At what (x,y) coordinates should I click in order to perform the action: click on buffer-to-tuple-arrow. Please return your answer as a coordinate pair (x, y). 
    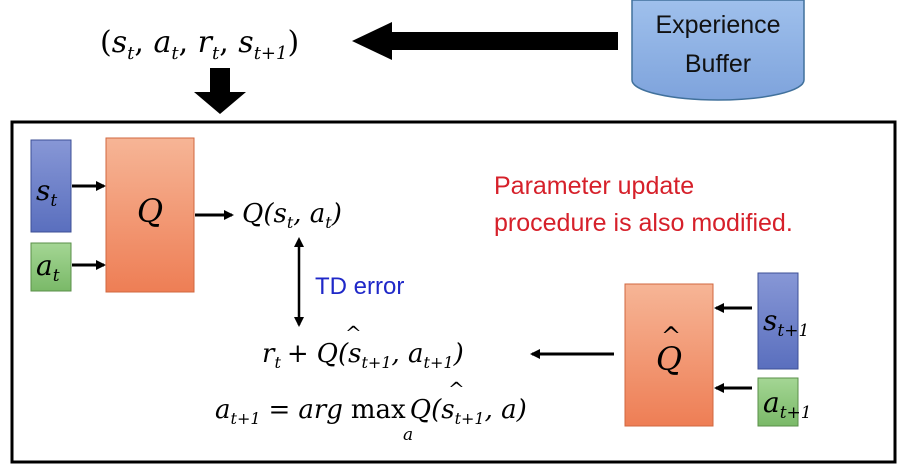
    Looking at the image, I should click on (485, 41).